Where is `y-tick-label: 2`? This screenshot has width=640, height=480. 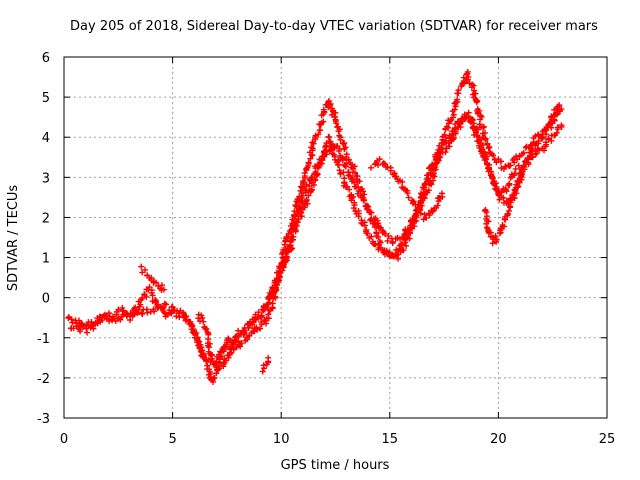 y-tick-label: 2 is located at coordinates (46, 218).